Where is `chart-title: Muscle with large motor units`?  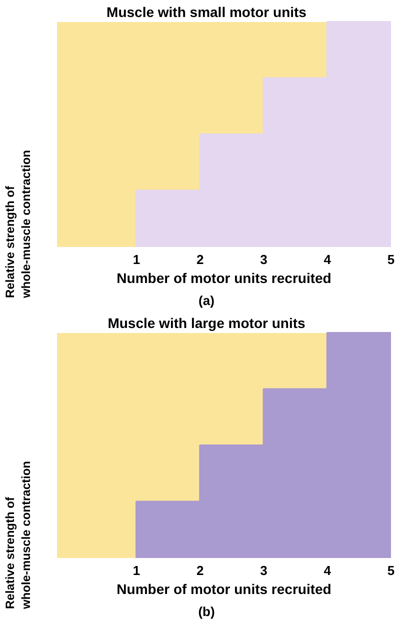 chart-title: Muscle with large motor units is located at coordinates (207, 323).